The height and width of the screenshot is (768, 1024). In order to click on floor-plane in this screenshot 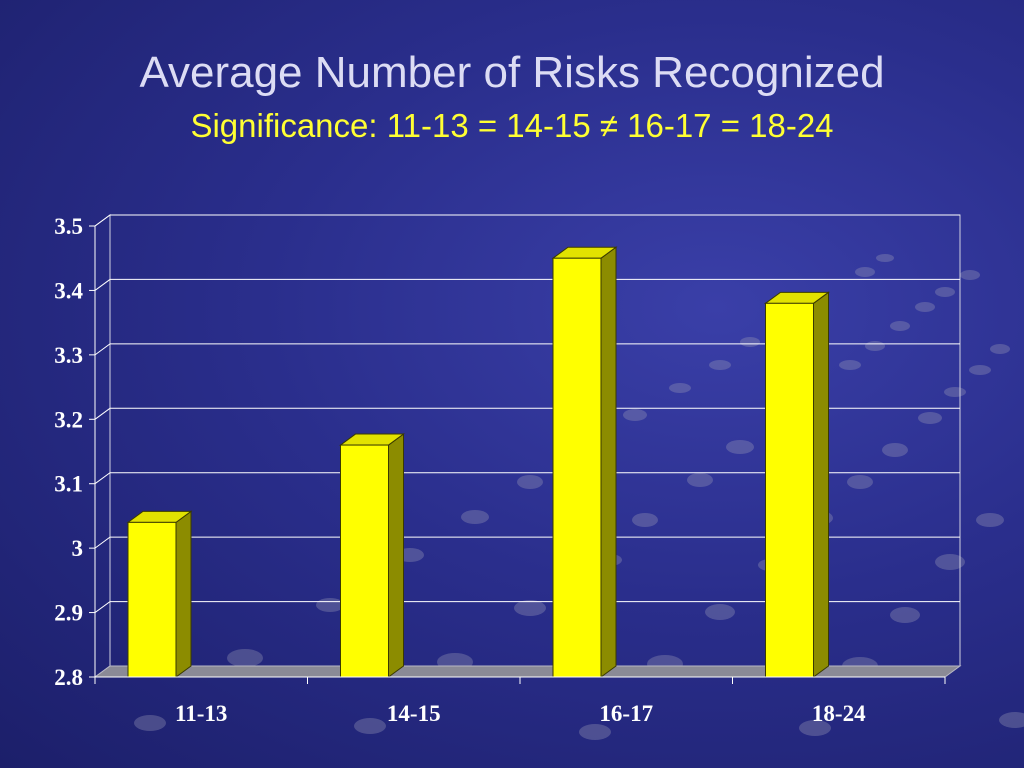, I will do `click(527, 671)`.